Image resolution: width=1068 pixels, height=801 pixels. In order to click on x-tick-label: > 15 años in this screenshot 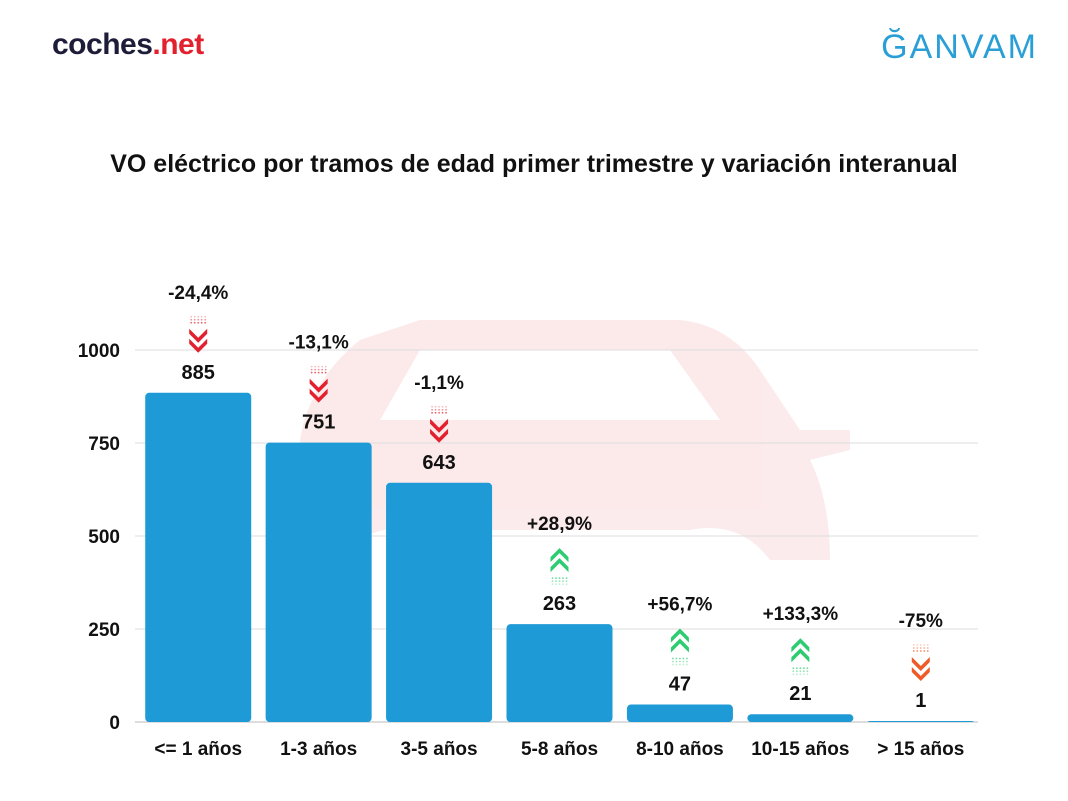, I will do `click(920, 749)`.